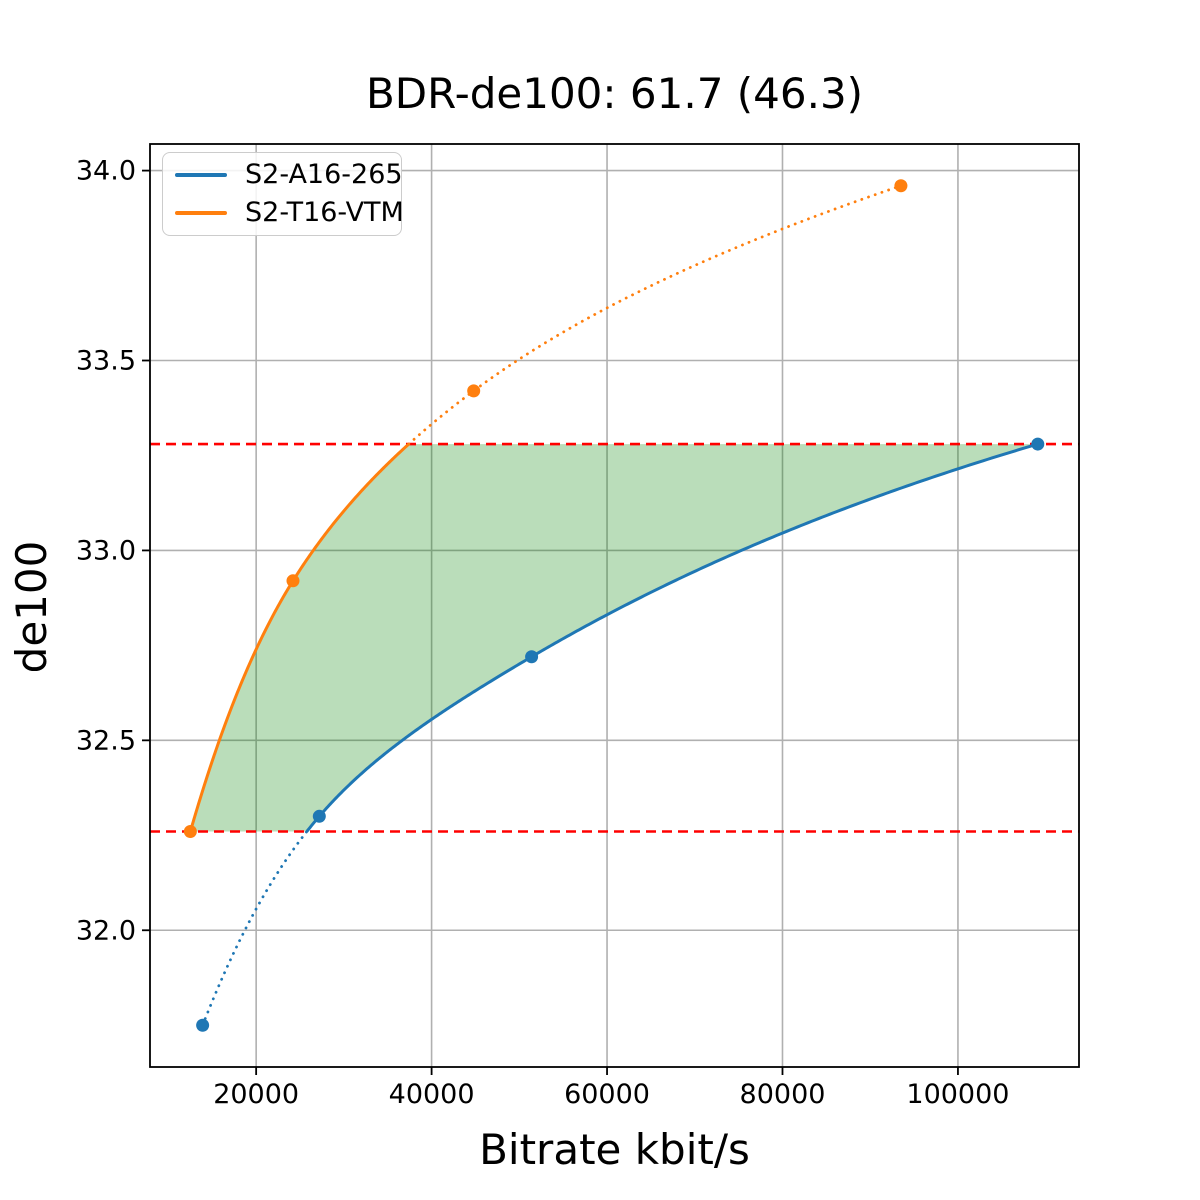 Image resolution: width=1200 pixels, height=1200 pixels. I want to click on x-tick-label: 100000, so click(957, 1094).